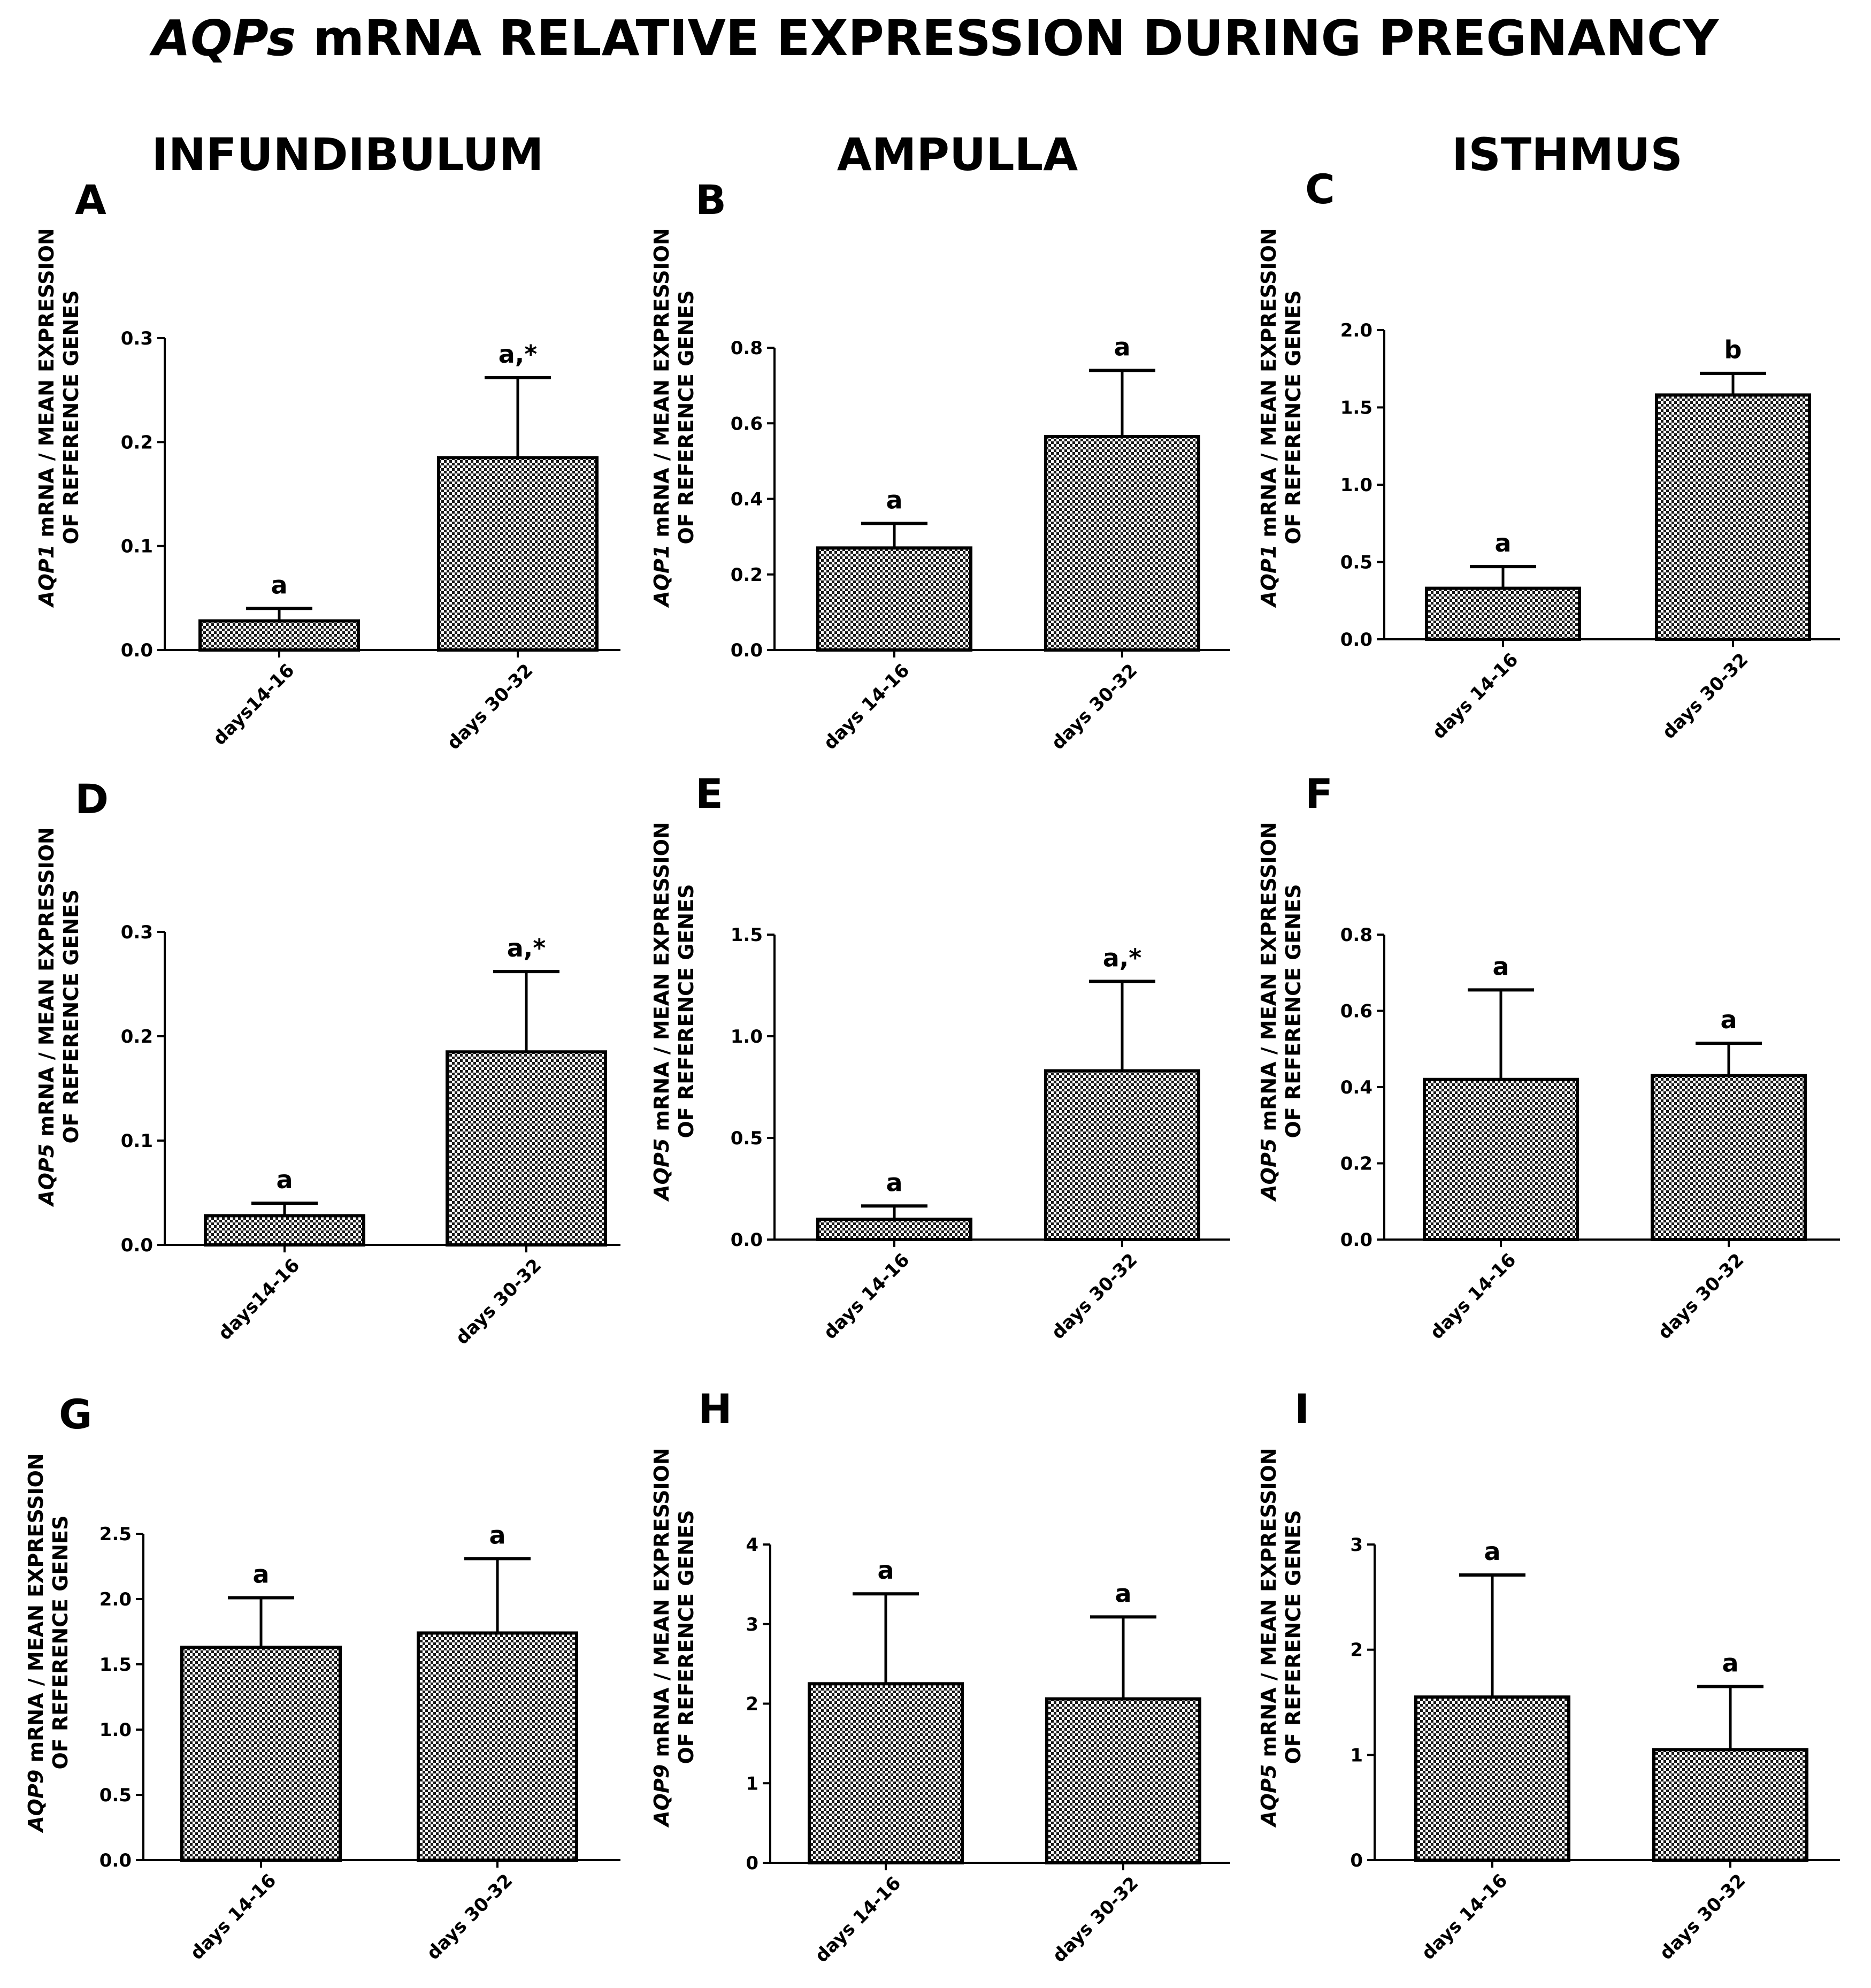 This screenshot has width=1871, height=1988. What do you see at coordinates (1293, 1011) in the screenshot?
I see `y-axis-label-line2-f: OF REFERENCE GENES` at bounding box center [1293, 1011].